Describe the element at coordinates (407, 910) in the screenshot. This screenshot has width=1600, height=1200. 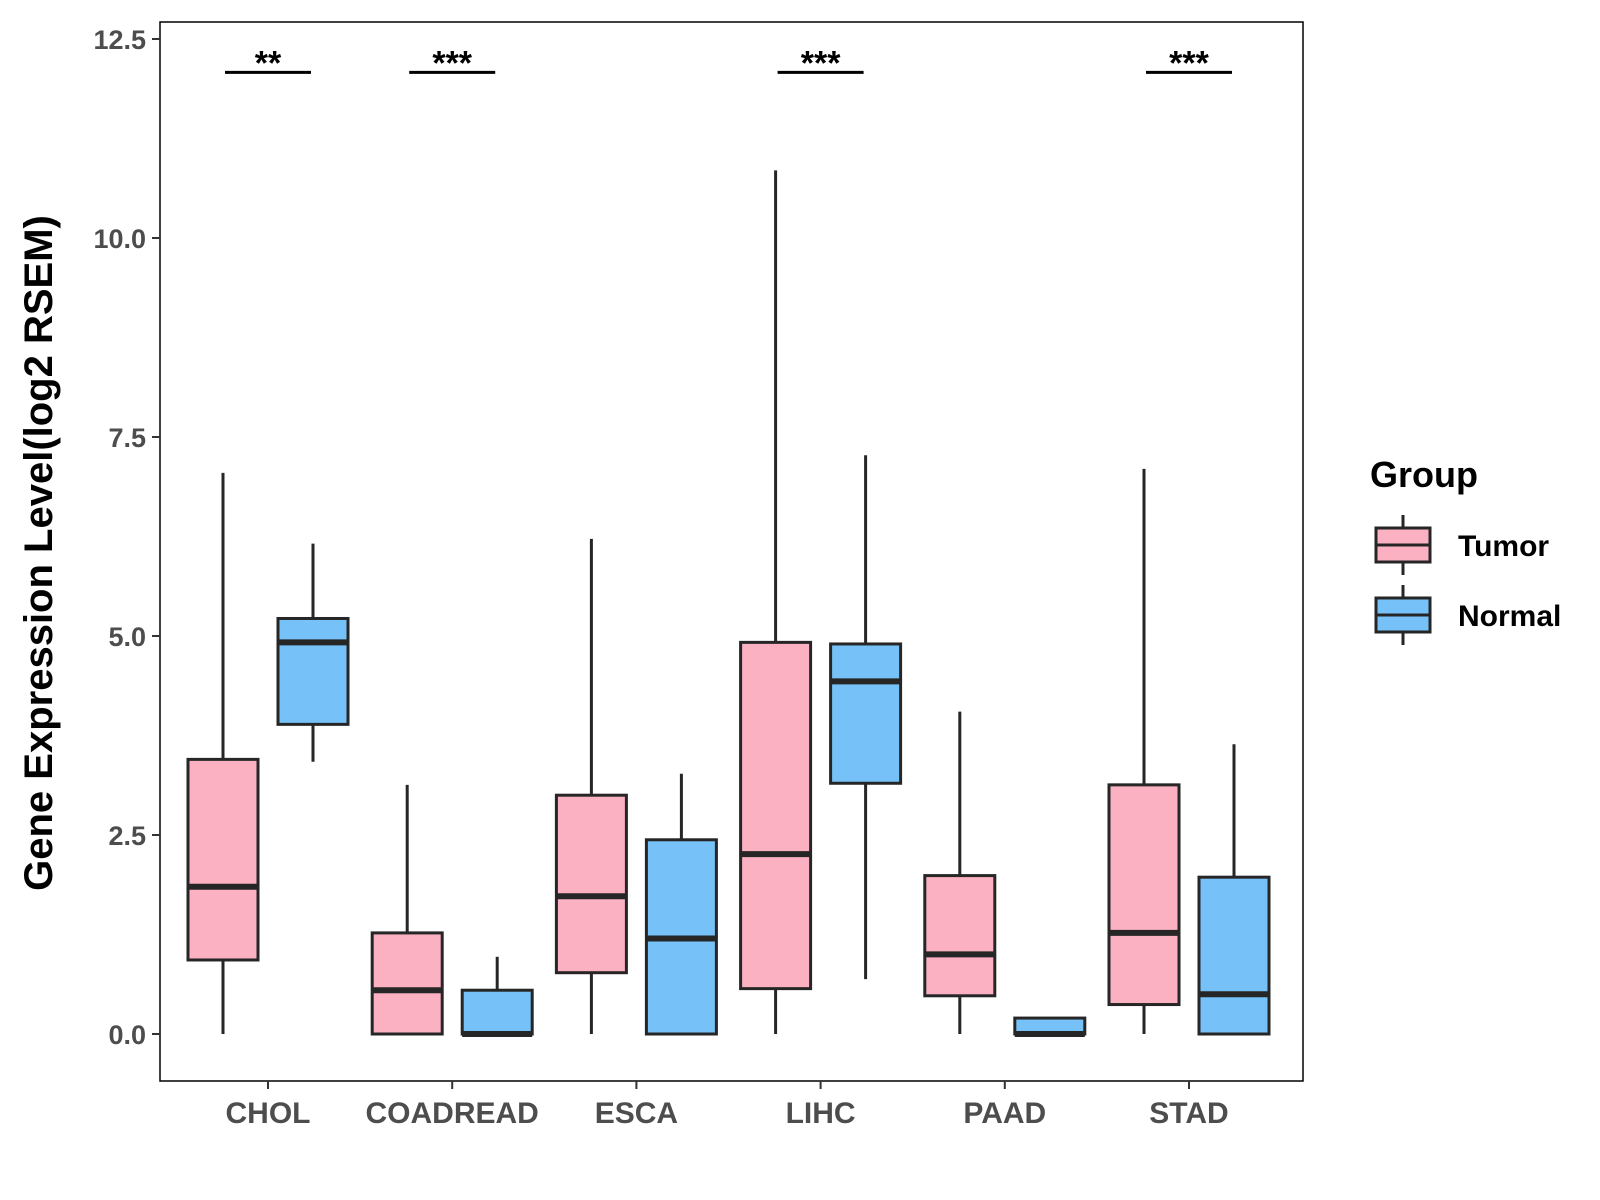
I see `box-tumor-coadread` at that location.